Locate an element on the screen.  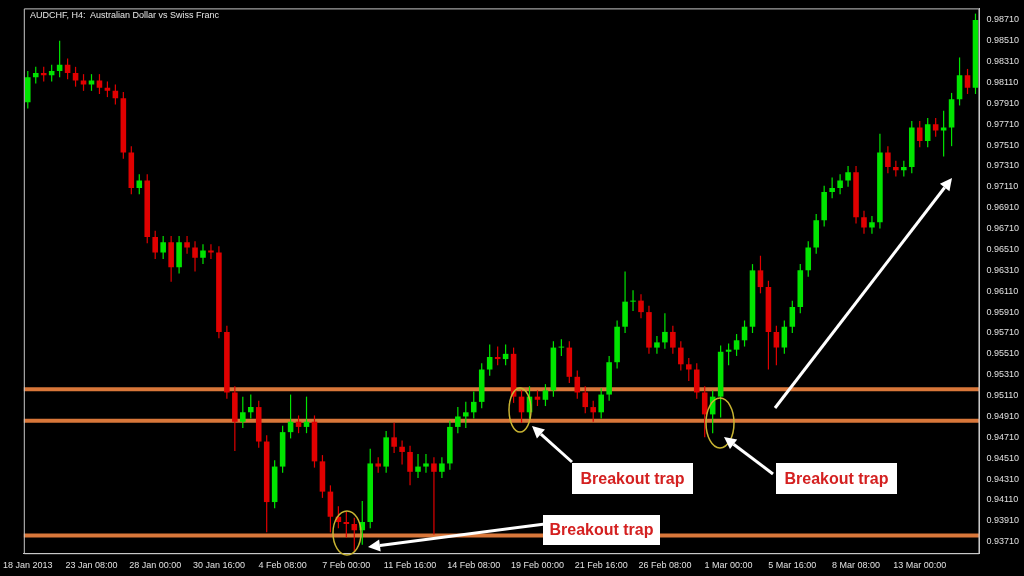
y-tick-label: 0.94110 is located at coordinates (1002, 499).